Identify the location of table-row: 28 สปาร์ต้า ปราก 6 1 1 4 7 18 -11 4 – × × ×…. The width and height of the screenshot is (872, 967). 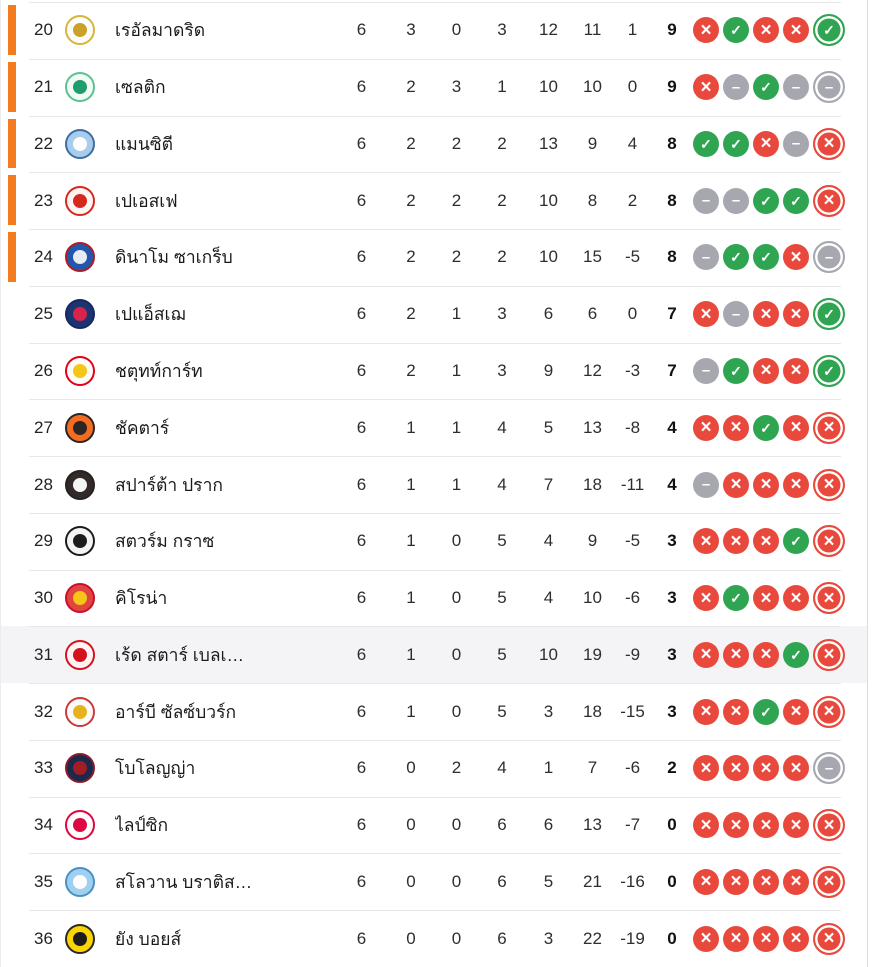
(434, 484).